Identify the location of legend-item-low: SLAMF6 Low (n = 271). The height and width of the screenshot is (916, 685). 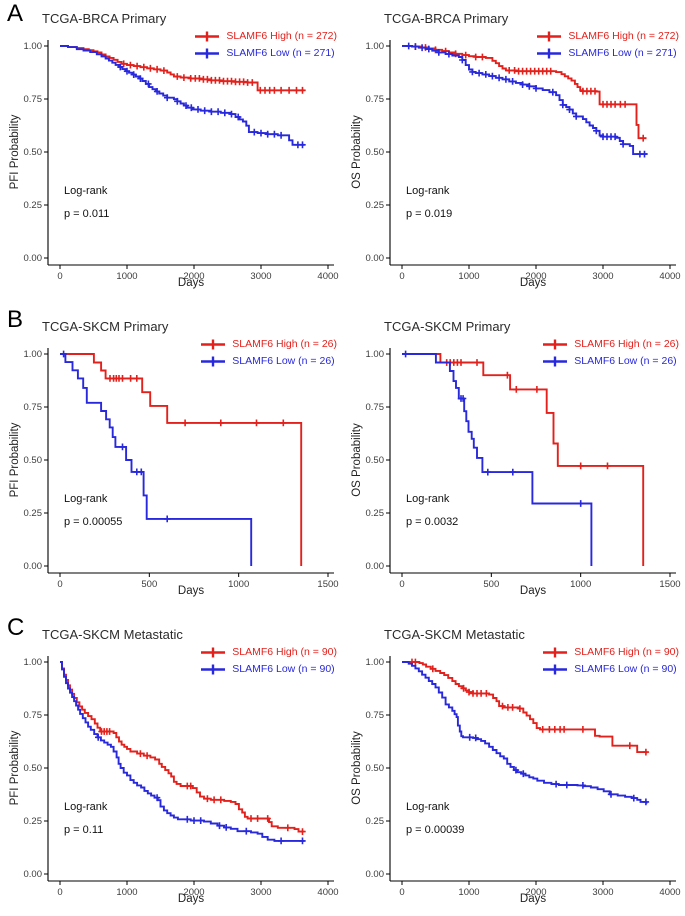
(606, 53).